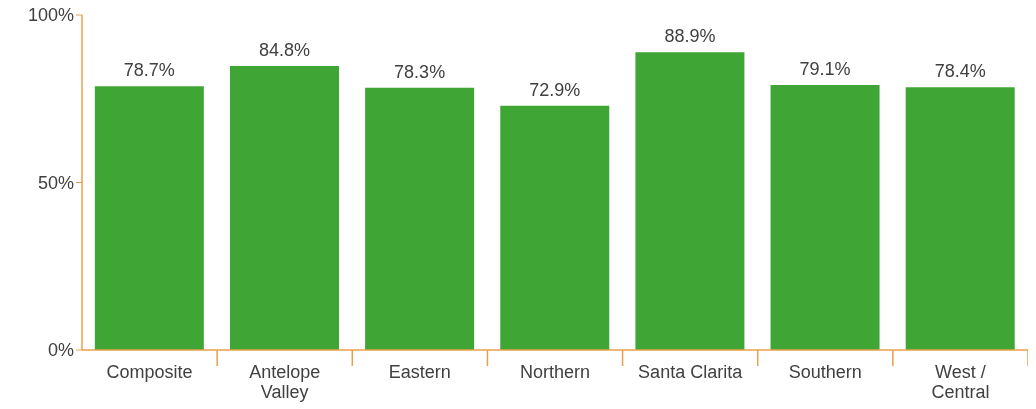  Describe the element at coordinates (825, 69) in the screenshot. I see `data-label: 79.1%` at that location.